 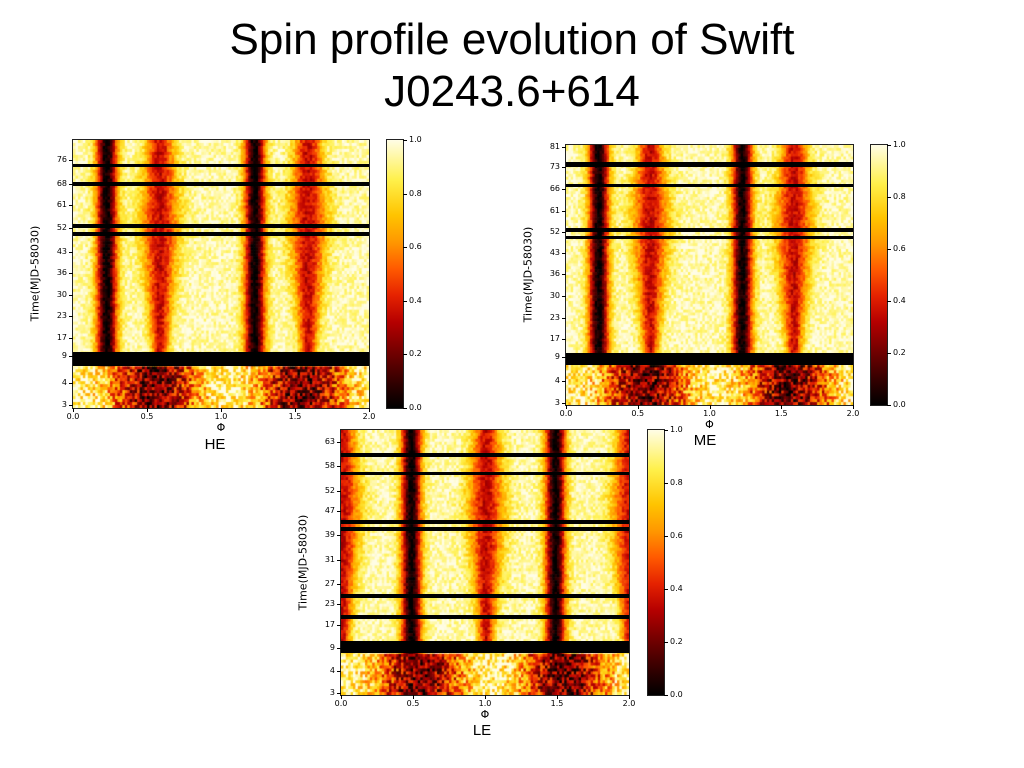 I want to click on title-line-1: Spin profile evolution of Swift, so click(x=512, y=39).